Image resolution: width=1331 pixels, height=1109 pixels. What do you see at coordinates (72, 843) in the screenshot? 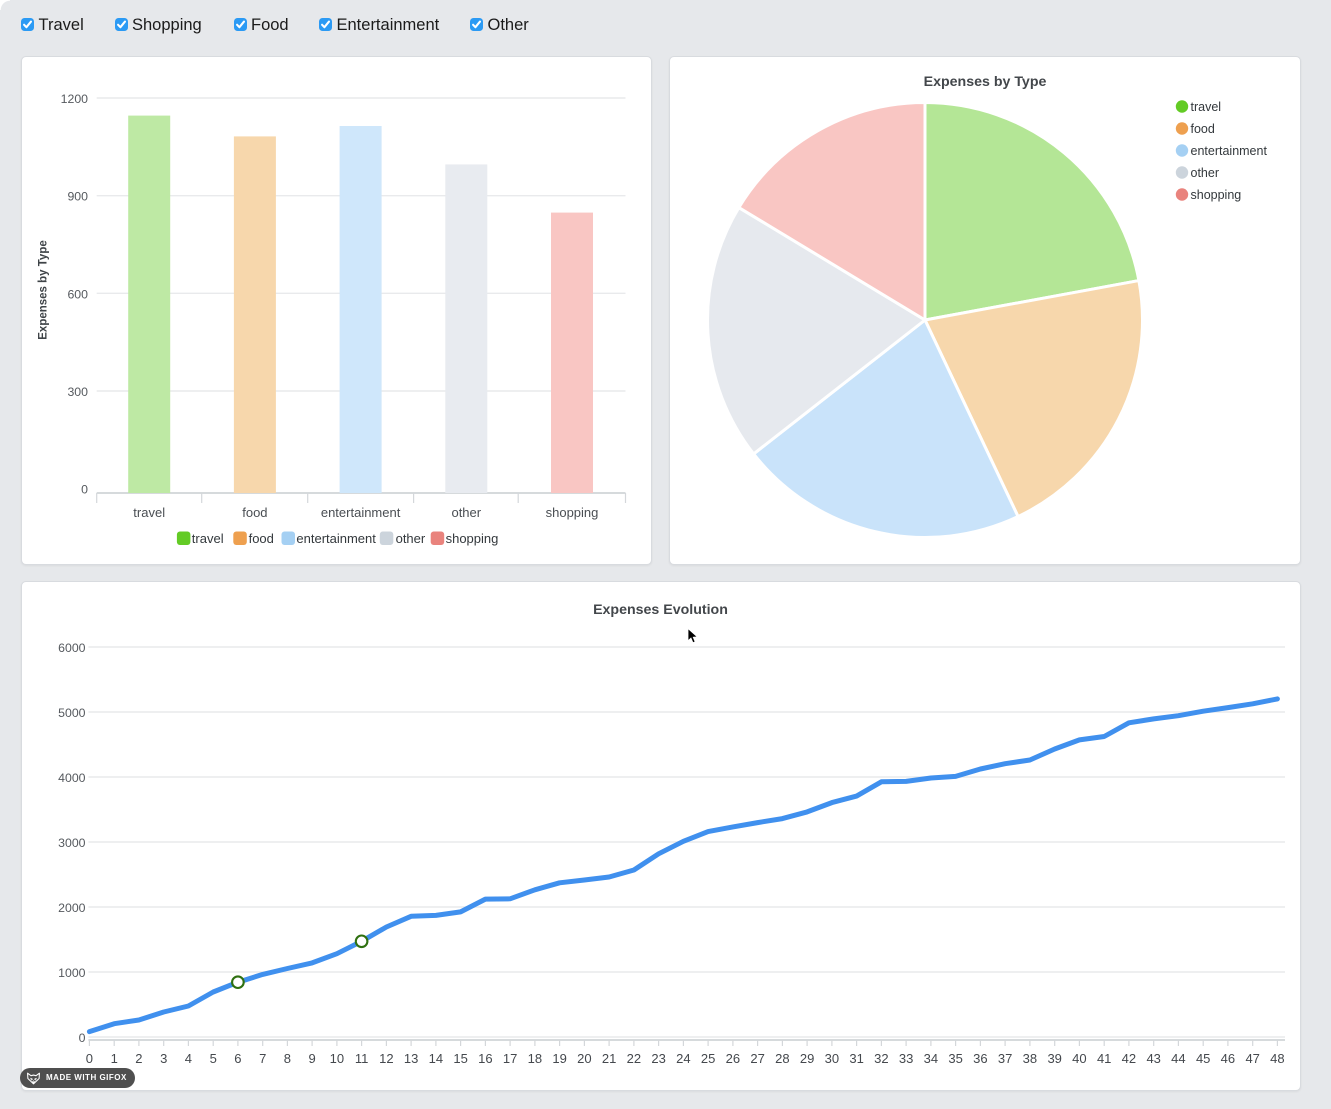
I see `svg-text: 3000` at bounding box center [72, 843].